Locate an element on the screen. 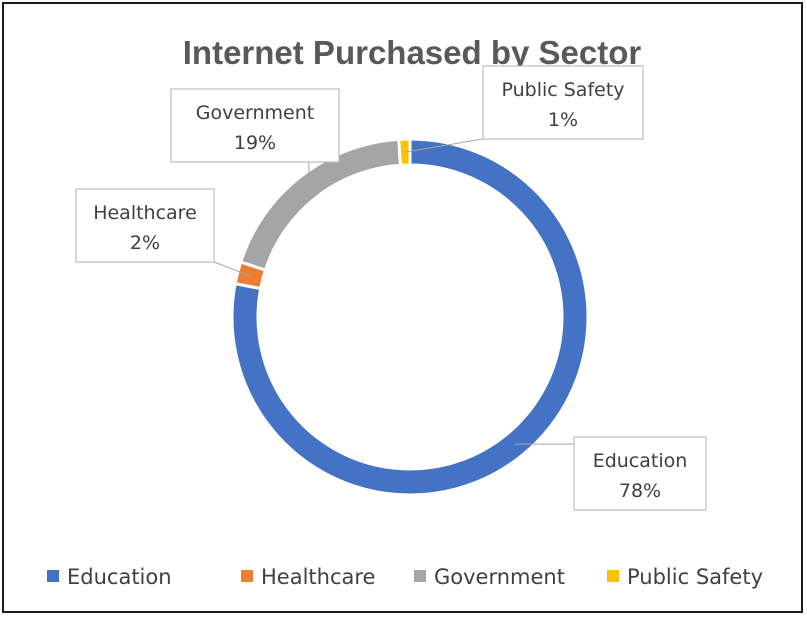  legend-item-education: Education is located at coordinates (109, 577).